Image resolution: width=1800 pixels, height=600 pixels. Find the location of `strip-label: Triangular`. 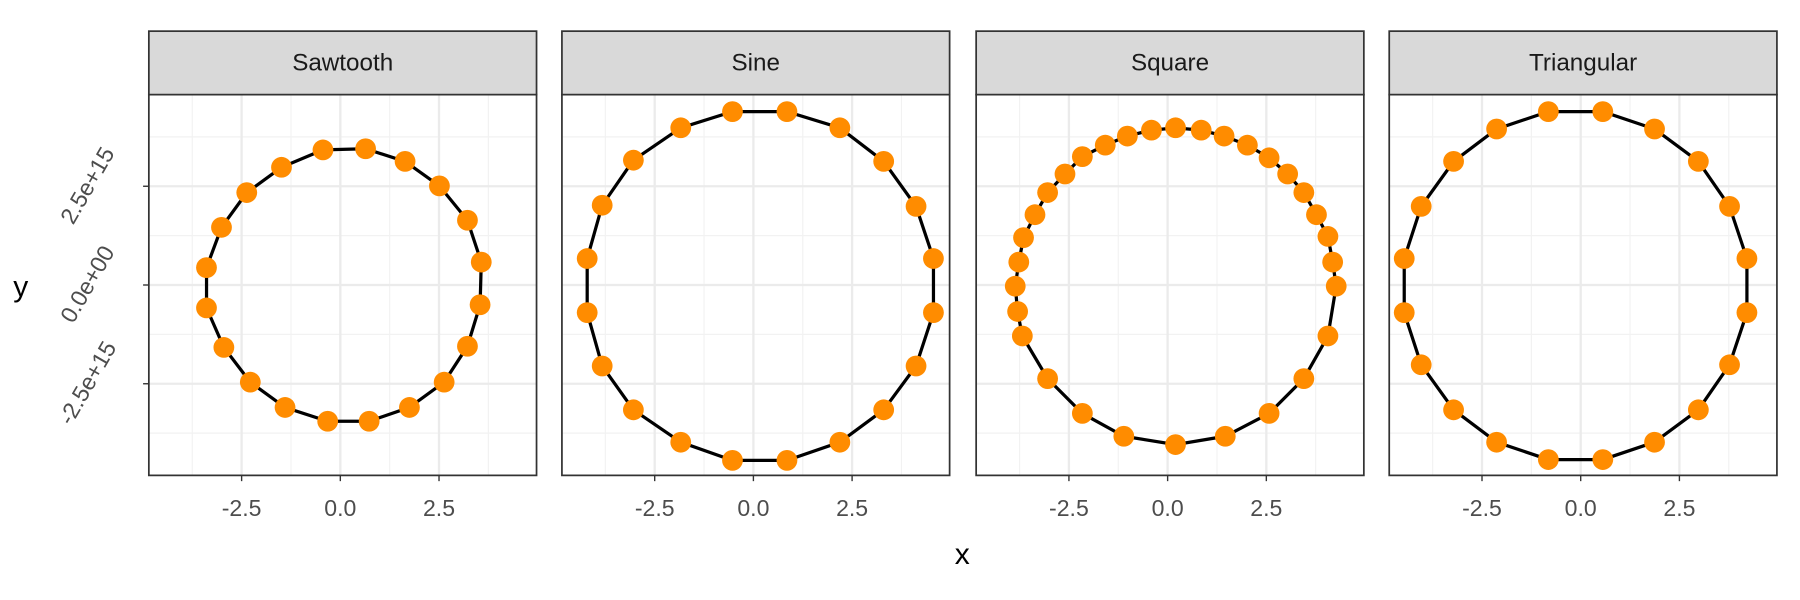

strip-label: Triangular is located at coordinates (1583, 62).